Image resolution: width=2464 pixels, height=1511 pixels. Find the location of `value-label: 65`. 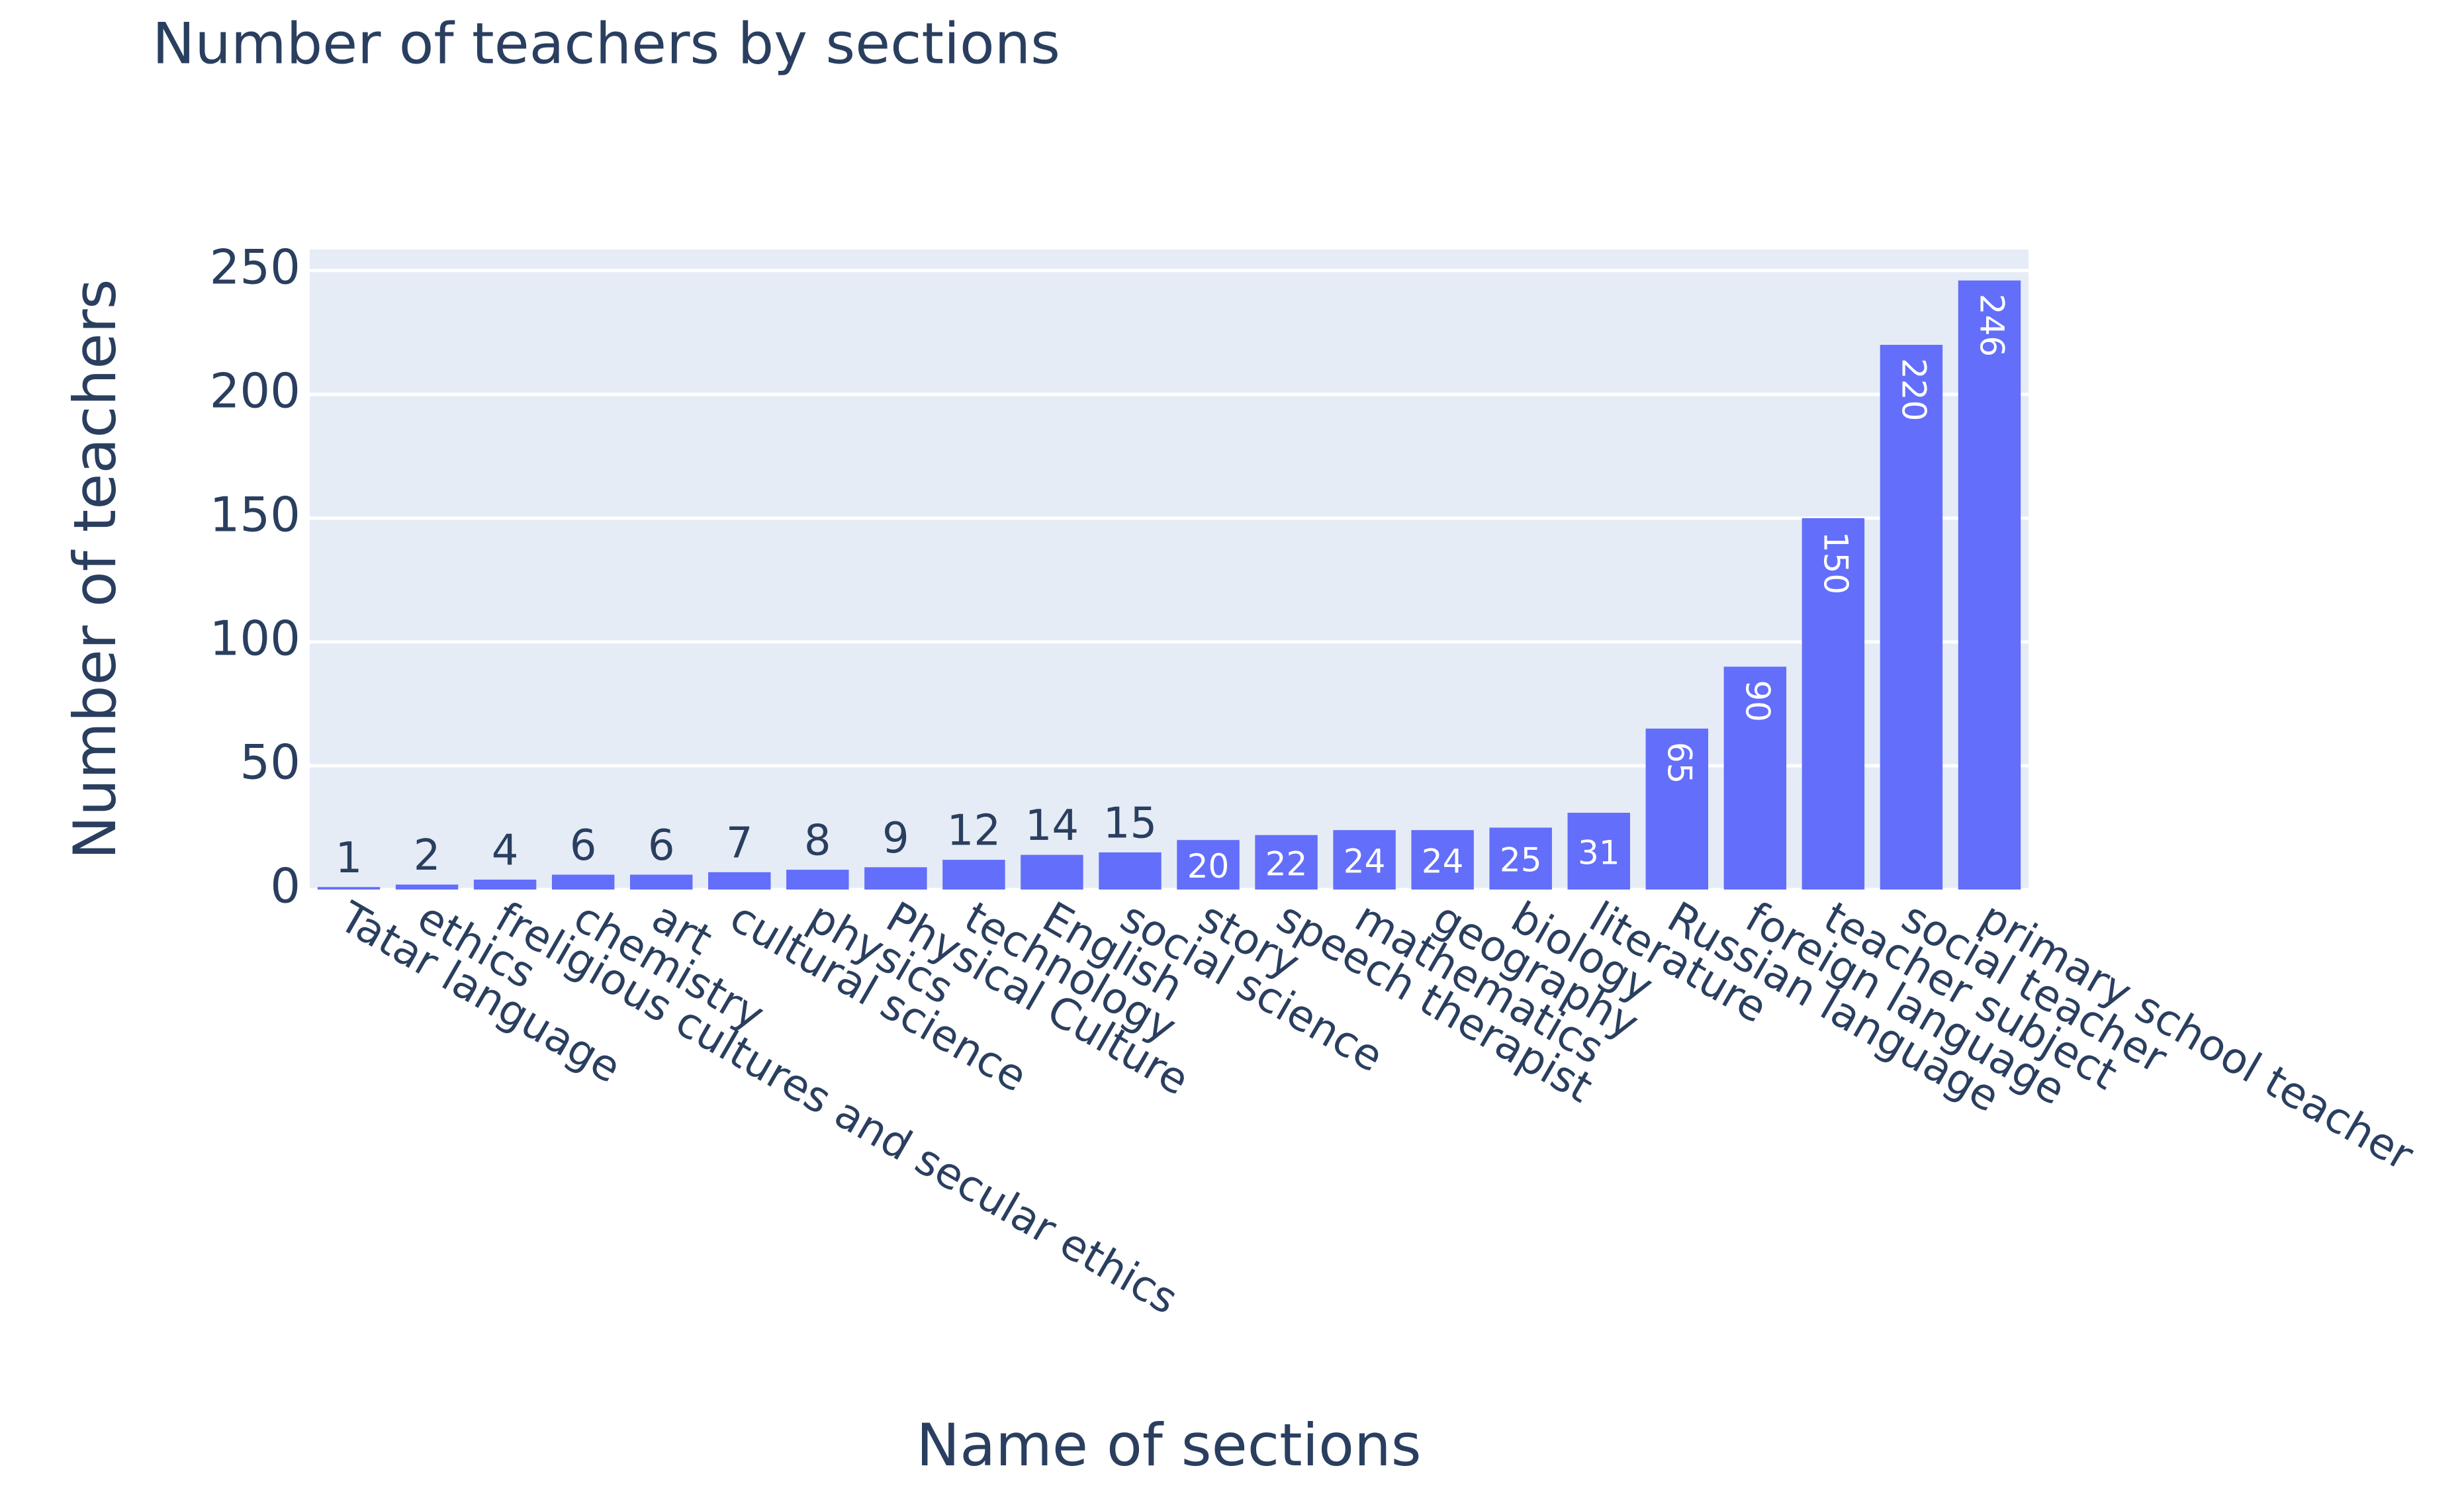

value-label: 65 is located at coordinates (1679, 763).